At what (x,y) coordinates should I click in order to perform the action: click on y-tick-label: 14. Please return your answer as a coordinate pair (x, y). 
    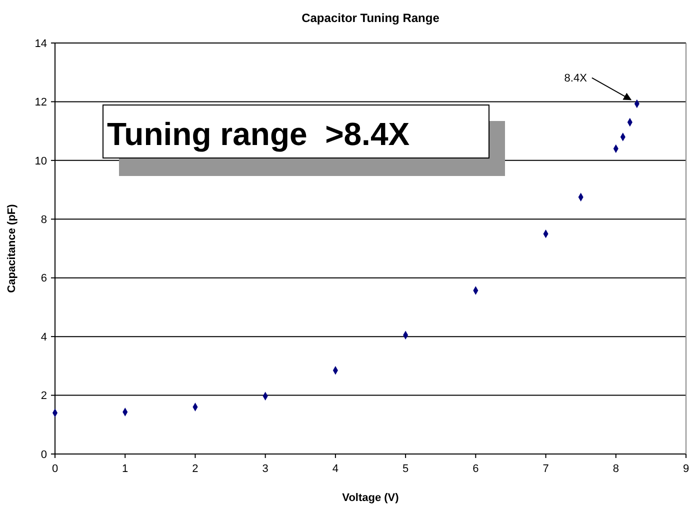
    Looking at the image, I should click on (40, 44).